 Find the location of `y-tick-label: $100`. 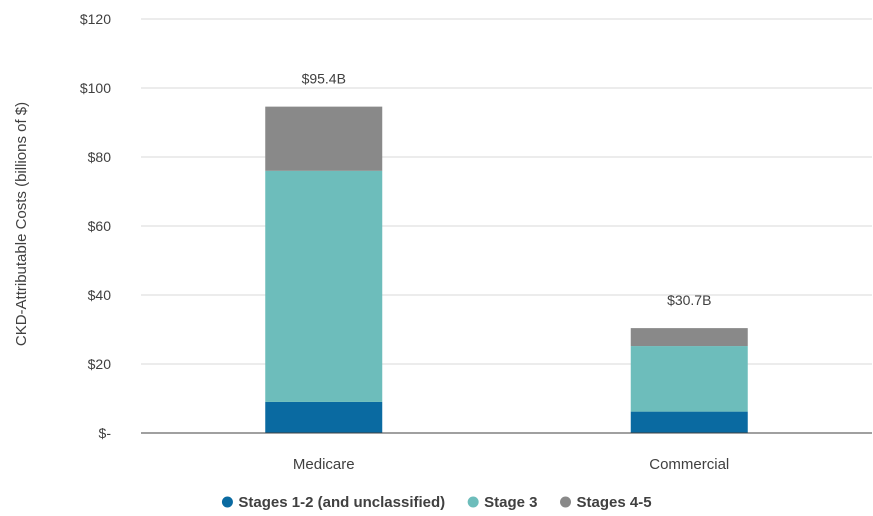

y-tick-label: $100 is located at coordinates (95, 88).